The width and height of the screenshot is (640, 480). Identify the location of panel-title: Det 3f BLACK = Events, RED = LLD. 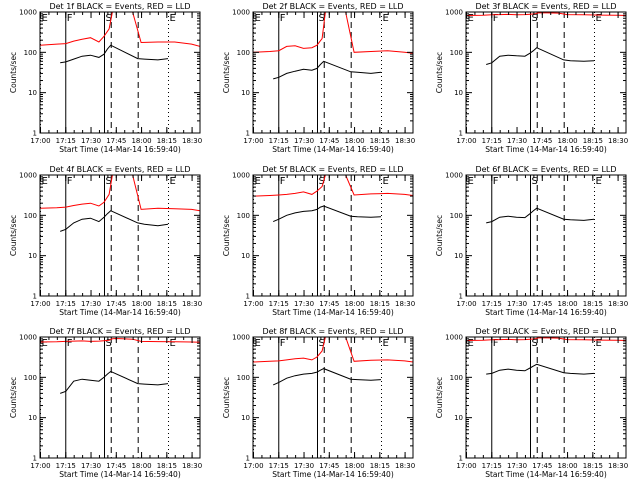
(545, 6).